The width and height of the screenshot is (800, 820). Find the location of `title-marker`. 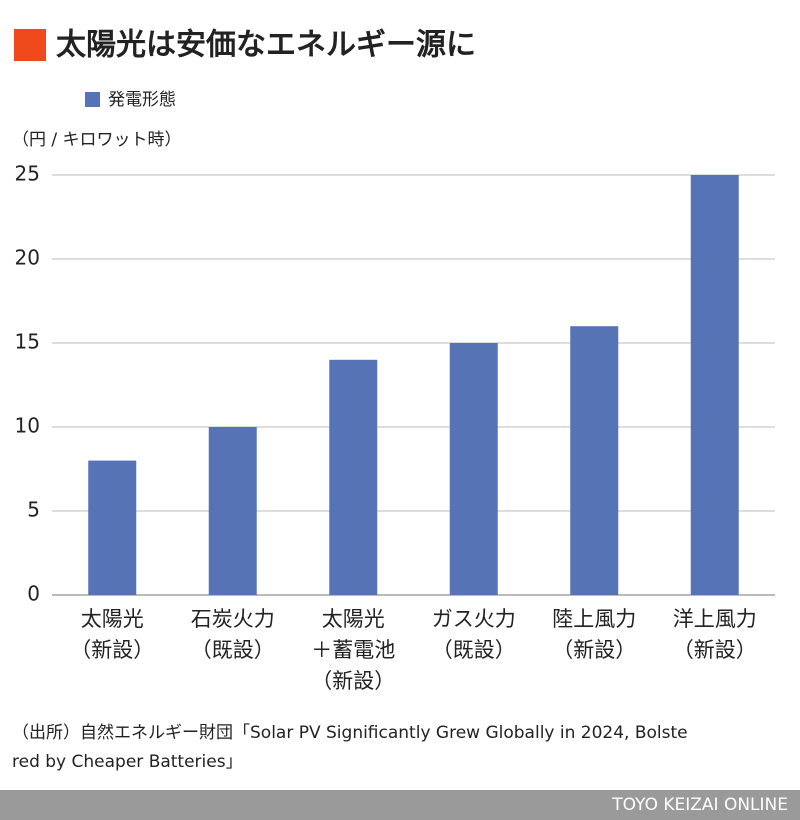

title-marker is located at coordinates (30, 45).